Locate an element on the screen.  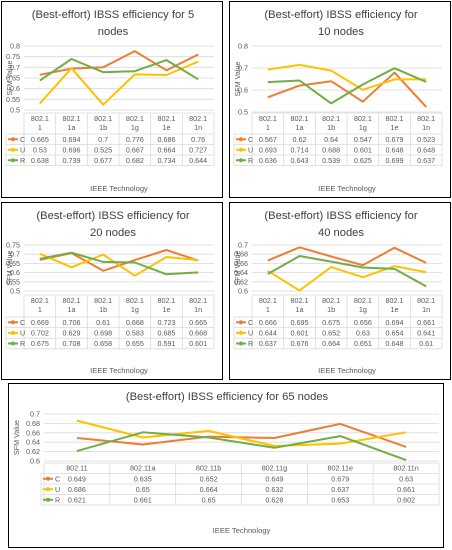
data-label: 0.739 is located at coordinates (72, 160).